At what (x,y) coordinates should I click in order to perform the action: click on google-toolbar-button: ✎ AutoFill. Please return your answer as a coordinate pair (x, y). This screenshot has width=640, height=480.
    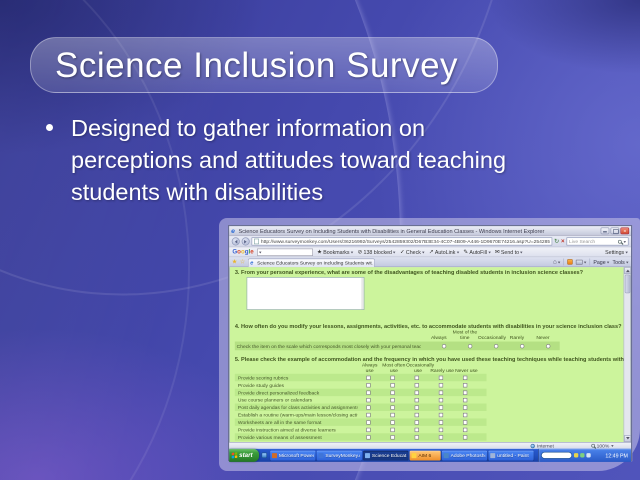
    Looking at the image, I should click on (477, 252).